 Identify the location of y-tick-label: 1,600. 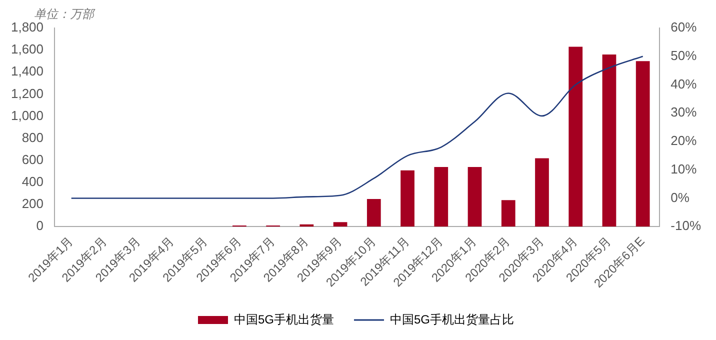
(27, 49).